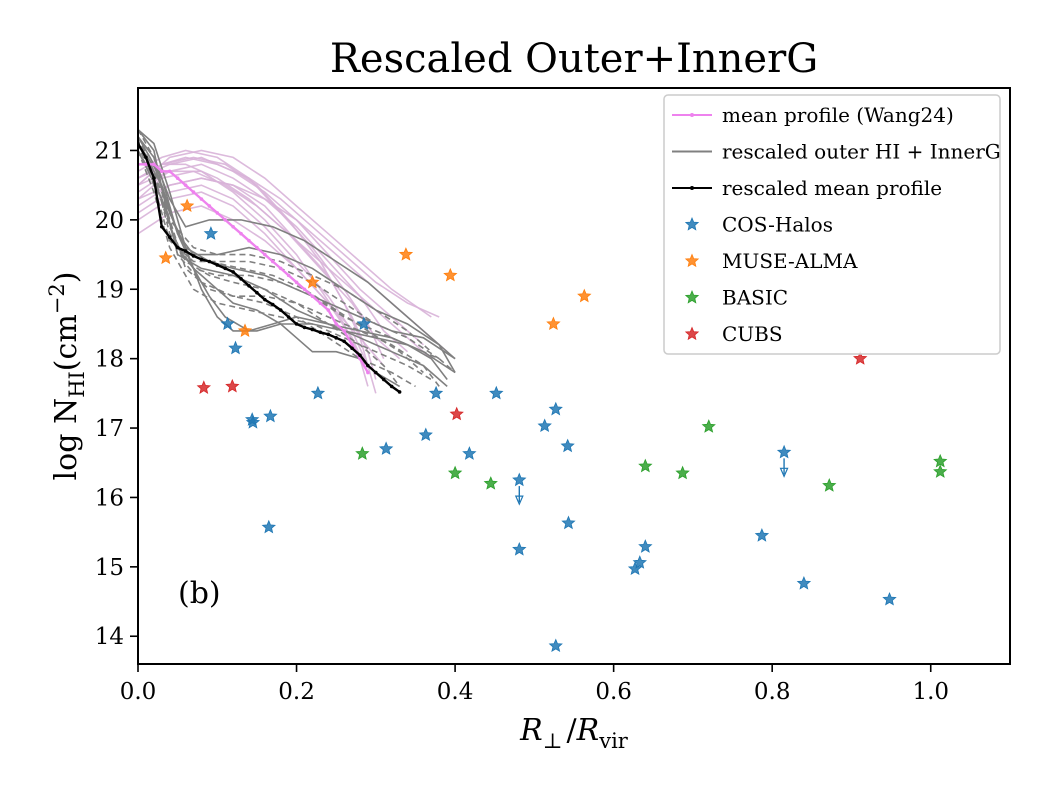 This screenshot has height=787, width=1050. What do you see at coordinates (109, 498) in the screenshot?
I see `y-tick-label: 16` at bounding box center [109, 498].